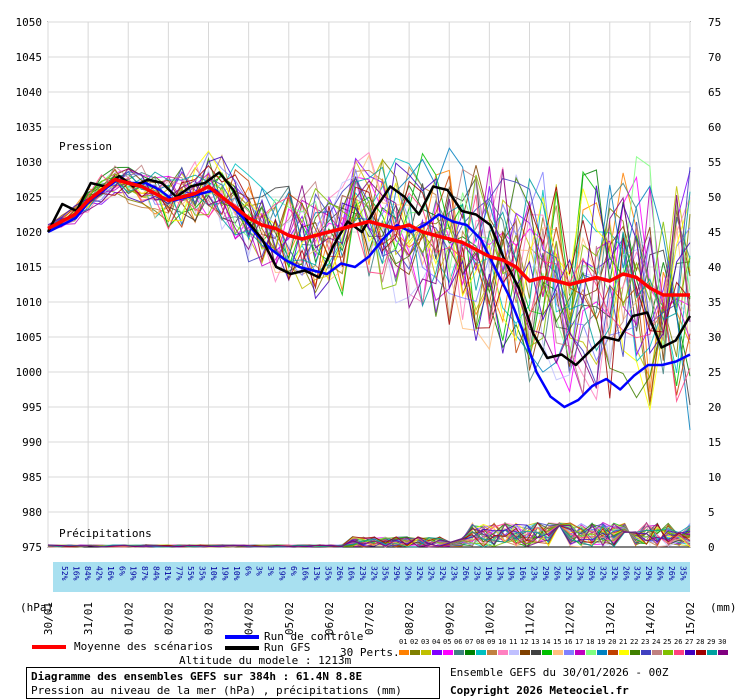 The image size is (740, 700). Describe the element at coordinates (293, 571) in the screenshot. I see `precip-probability-value: 6%` at that location.